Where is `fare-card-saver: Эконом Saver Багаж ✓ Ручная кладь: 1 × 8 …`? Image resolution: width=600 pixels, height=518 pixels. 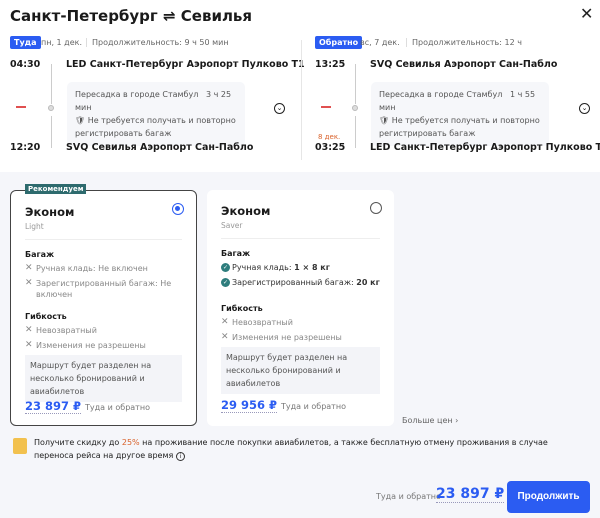 fare-card-saver: Эконом Saver Багаж ✓ Ручная кладь: 1 × 8 … is located at coordinates (300, 308).